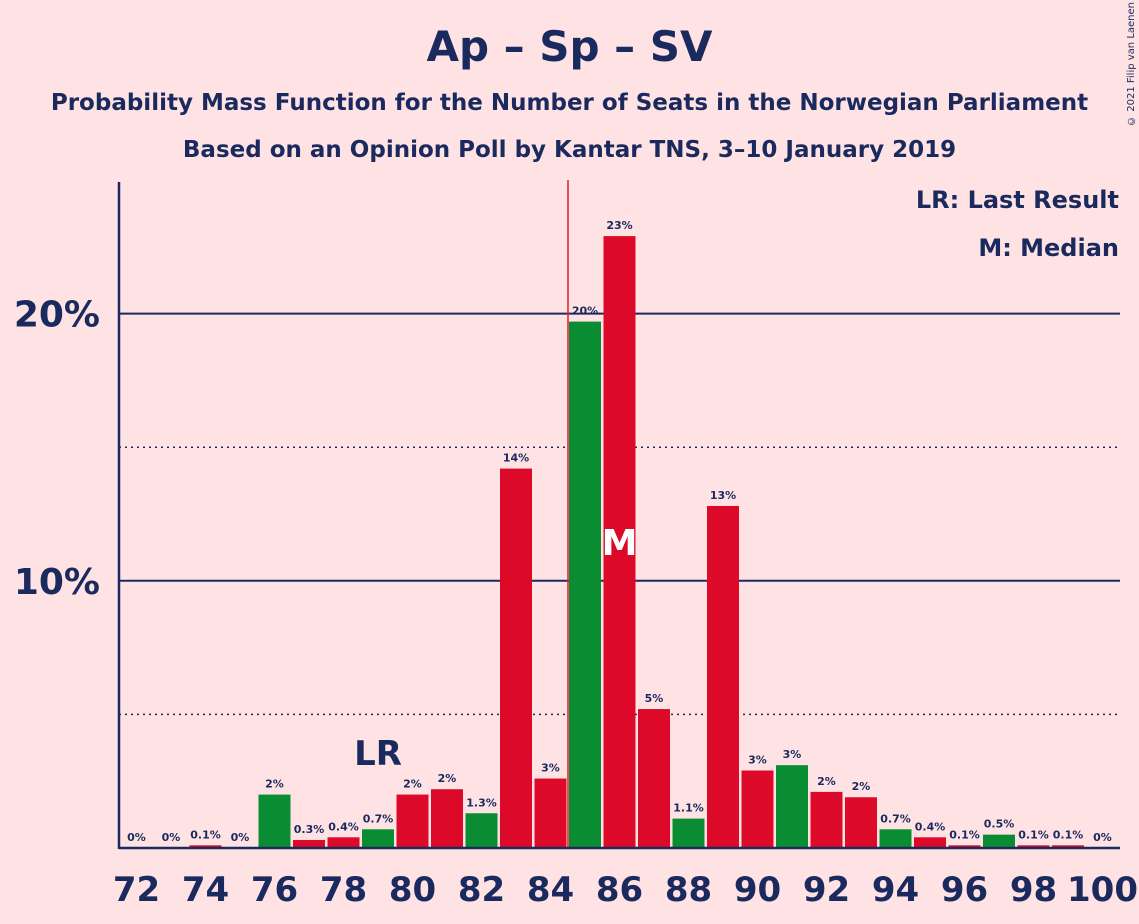  Describe the element at coordinates (757, 890) in the screenshot. I see `x-tick-label: 90` at that location.